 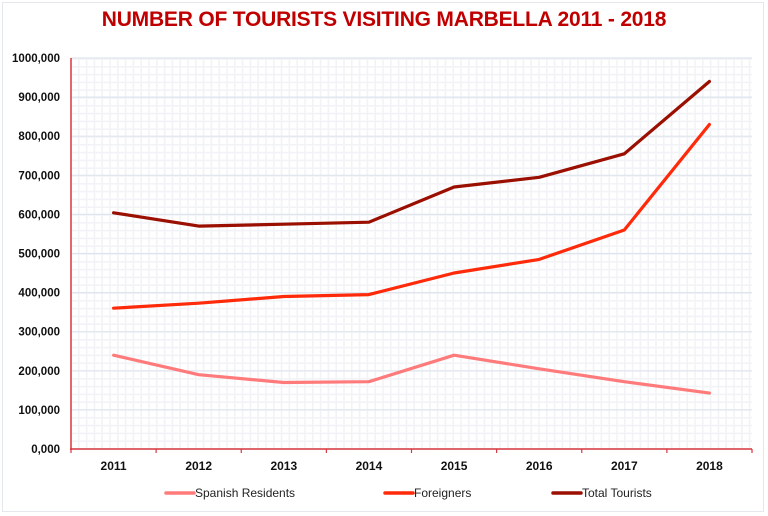 What do you see at coordinates (45, 450) in the screenshot?
I see `y-tick-label: 0,000` at bounding box center [45, 450].